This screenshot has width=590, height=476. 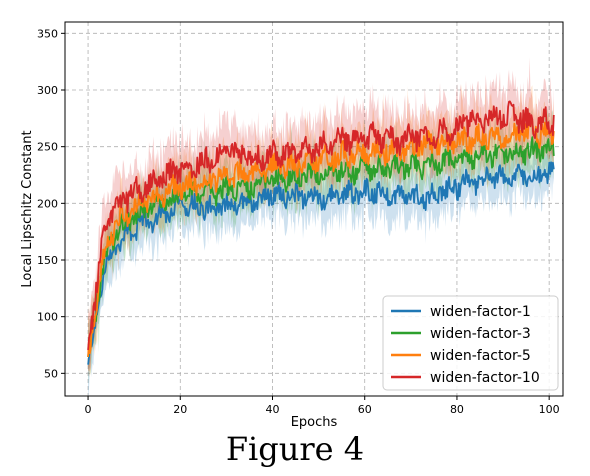 I want to click on y-tick-label: 300, so click(x=47, y=90).